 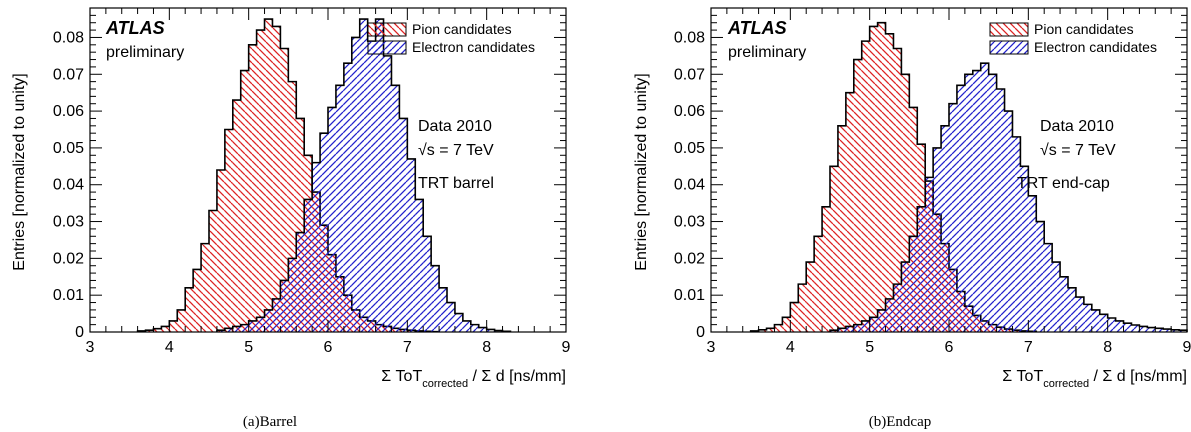 I want to click on subfigure-label: (b), so click(x=878, y=422).